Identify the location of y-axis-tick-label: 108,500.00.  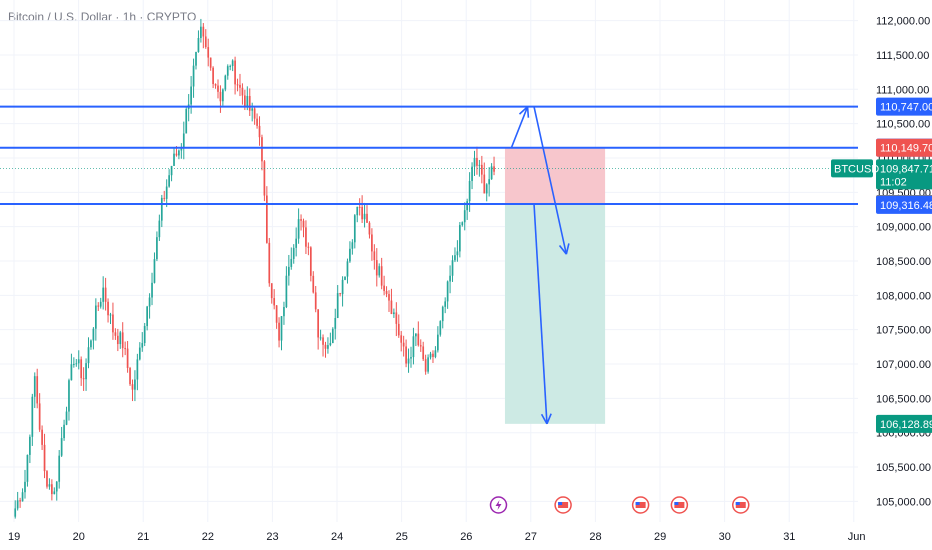
(903, 262).